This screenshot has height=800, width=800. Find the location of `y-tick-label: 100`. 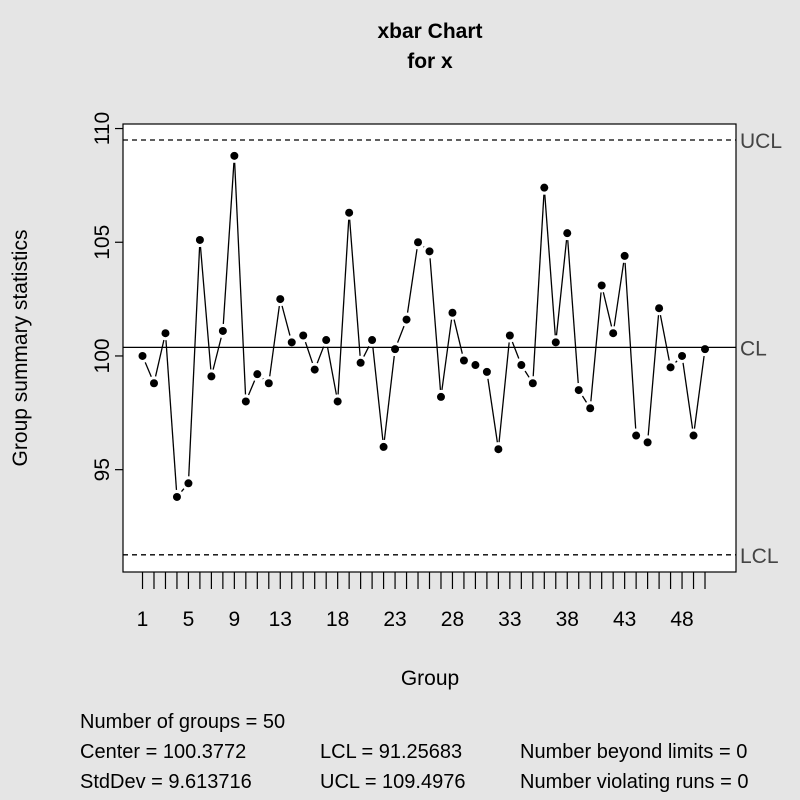

y-tick-label: 100 is located at coordinates (102, 355).